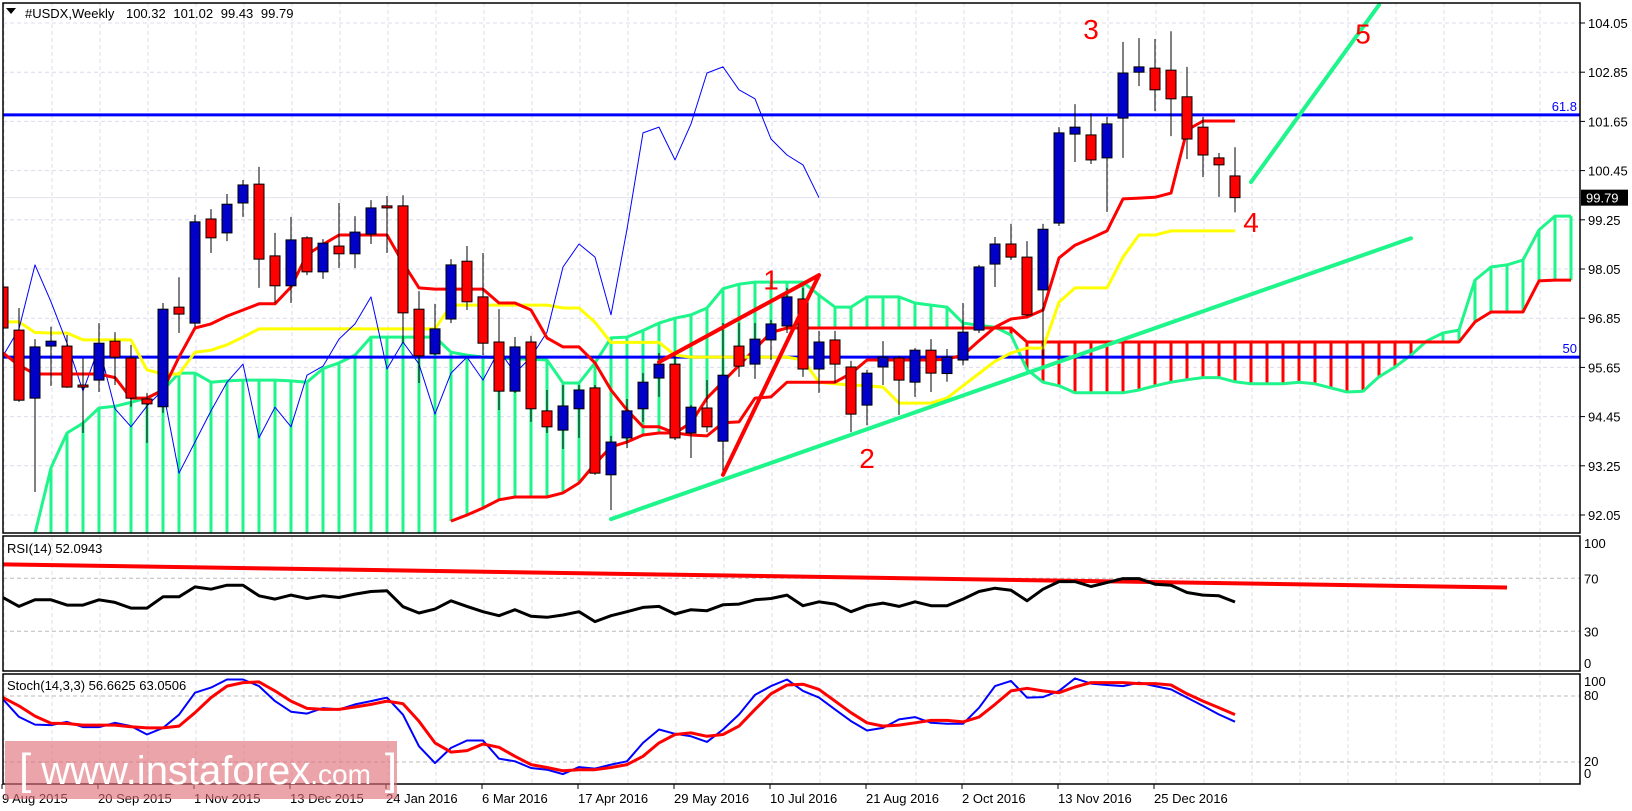  What do you see at coordinates (1604, 197) in the screenshot?
I see `last-price-box` at bounding box center [1604, 197].